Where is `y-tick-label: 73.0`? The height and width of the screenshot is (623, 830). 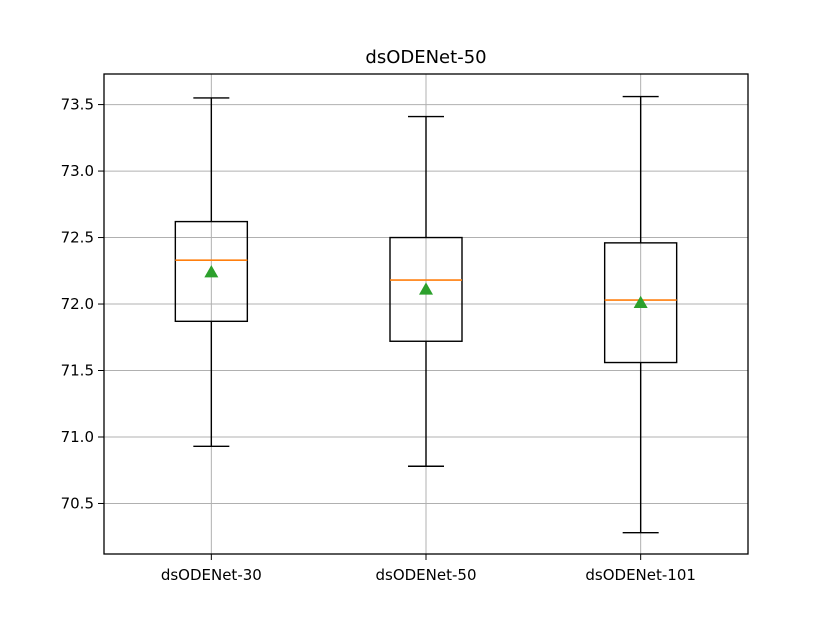 y-tick-label: 73.0 is located at coordinates (77, 171).